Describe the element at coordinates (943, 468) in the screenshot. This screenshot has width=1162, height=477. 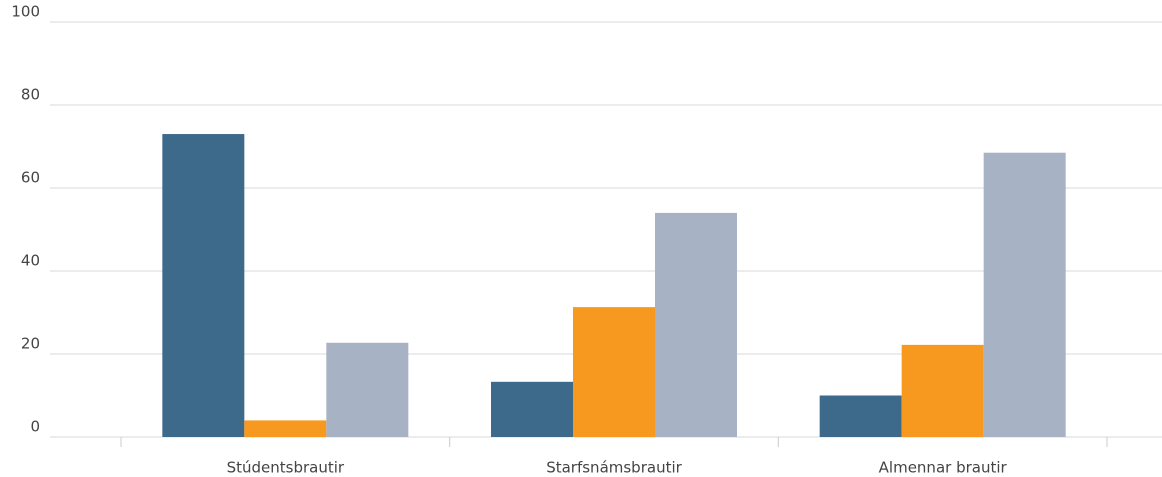
I see `x-tick-label: Almennar brautir` at that location.